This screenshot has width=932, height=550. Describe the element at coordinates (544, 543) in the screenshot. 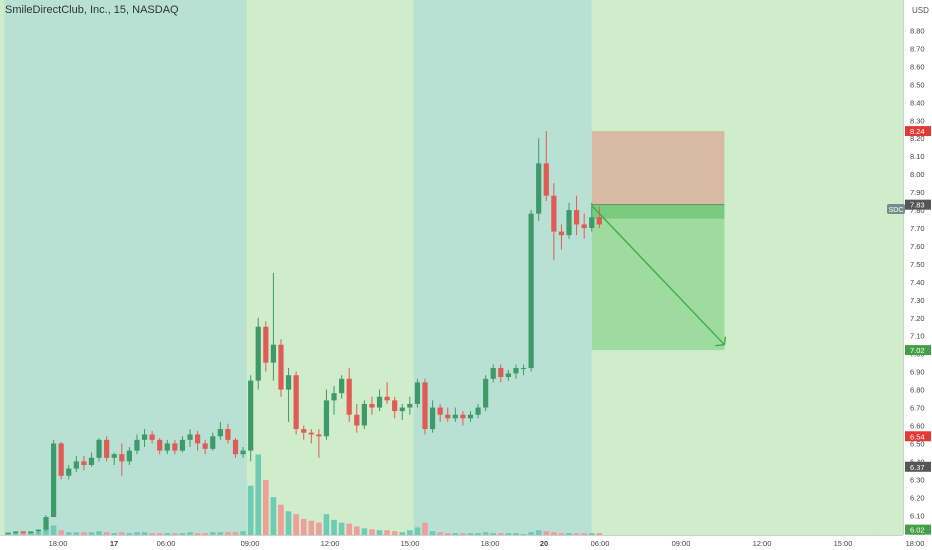

I see `time-tick-label: 20` at that location.